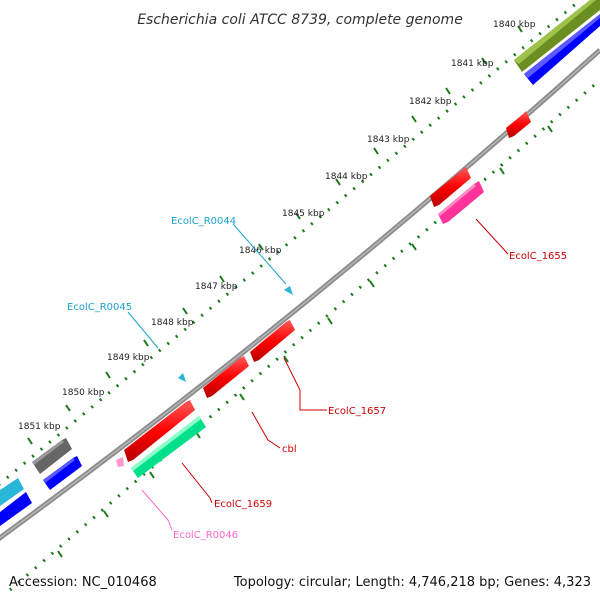  I want to click on label-ecolc-1655: EcolC_1655, so click(538, 256).